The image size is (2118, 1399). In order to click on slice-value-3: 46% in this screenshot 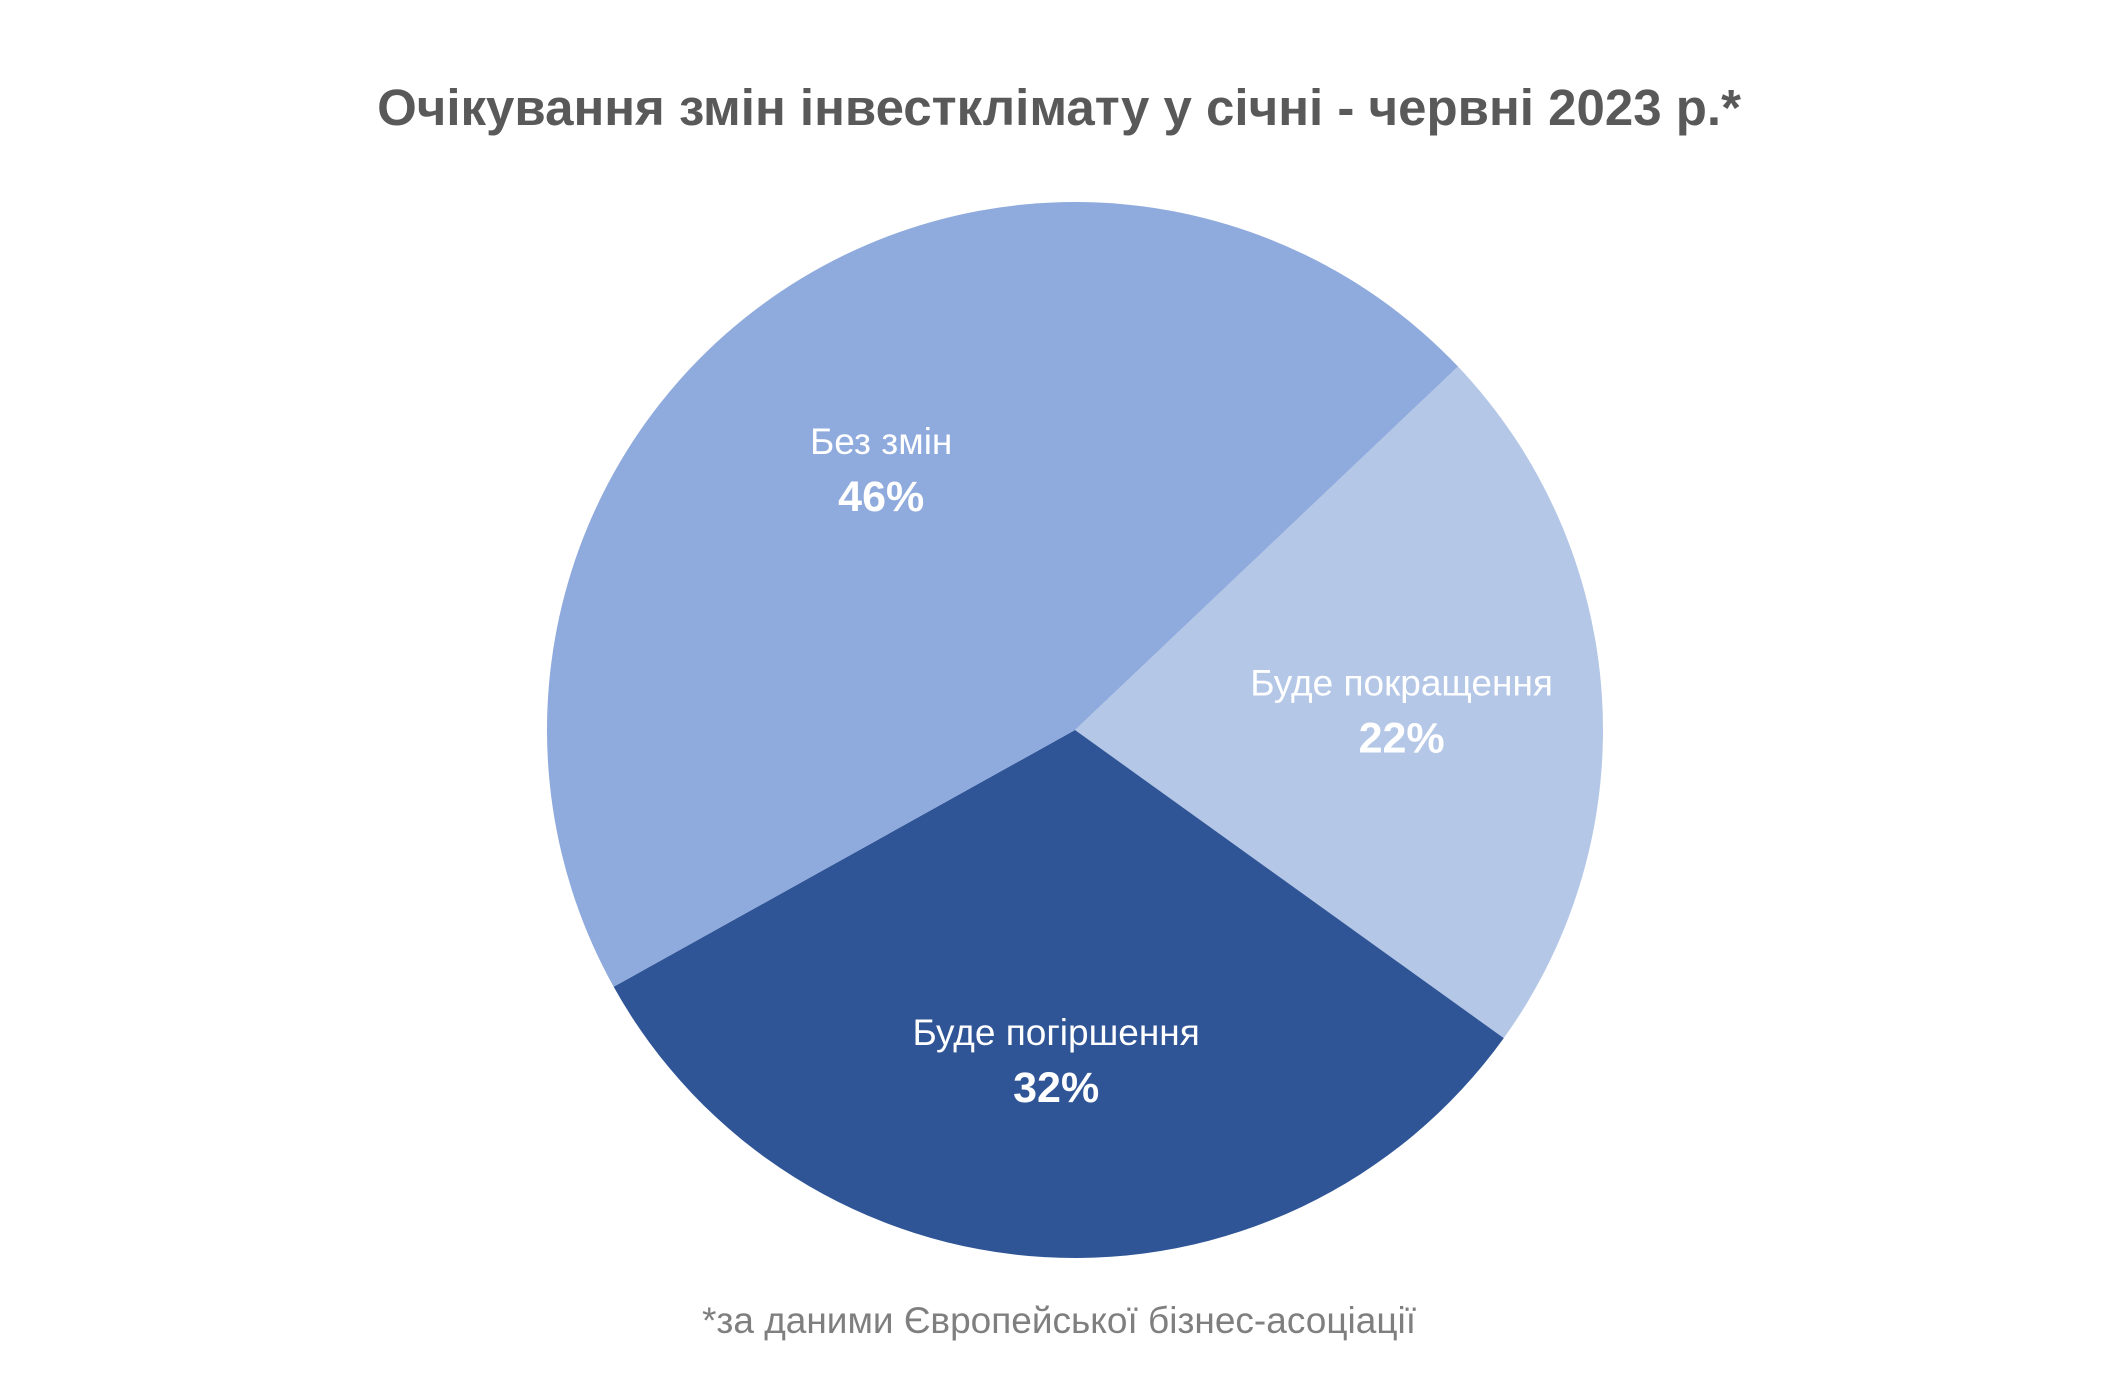, I will do `click(881, 497)`.